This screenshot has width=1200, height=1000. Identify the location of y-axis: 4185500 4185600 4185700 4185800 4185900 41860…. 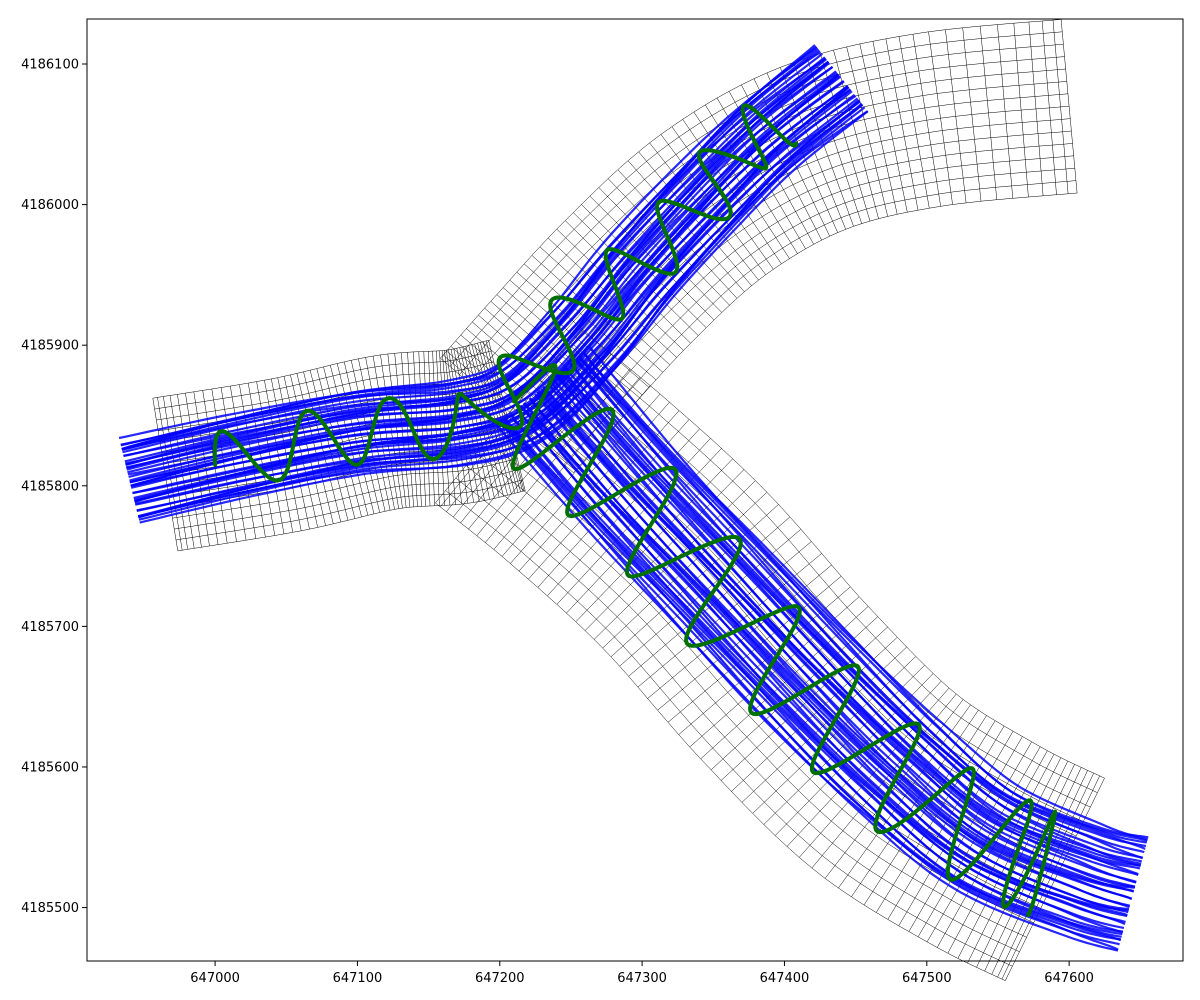
(54, 486).